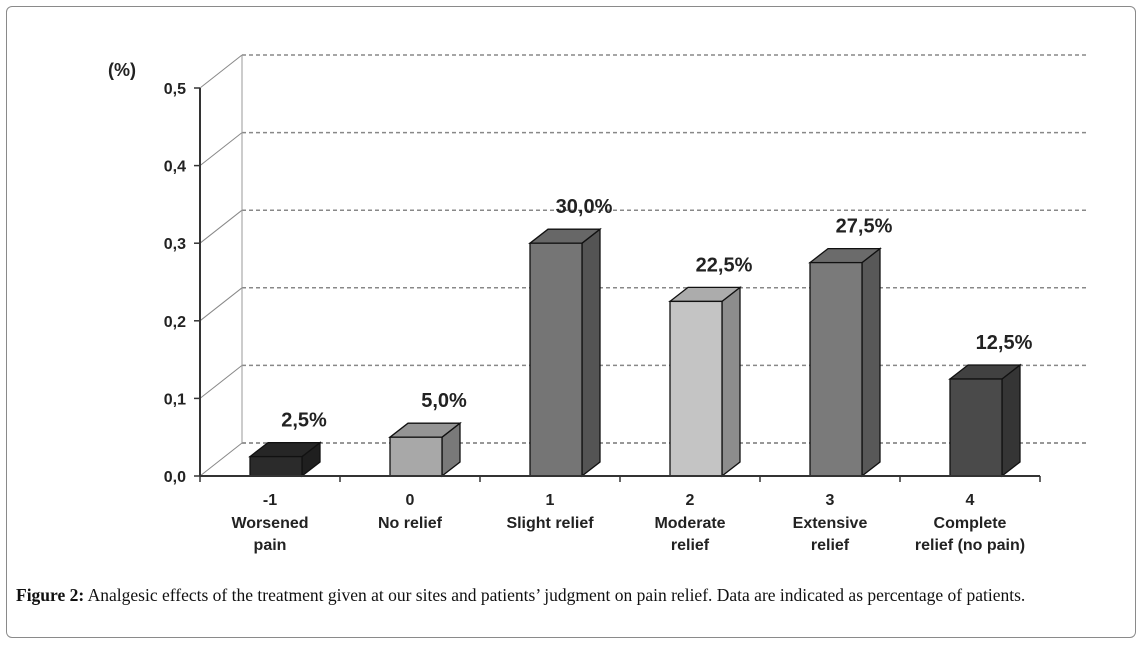 The width and height of the screenshot is (1144, 645). Describe the element at coordinates (304, 421) in the screenshot. I see `bar-value-label: 2,5%` at that location.